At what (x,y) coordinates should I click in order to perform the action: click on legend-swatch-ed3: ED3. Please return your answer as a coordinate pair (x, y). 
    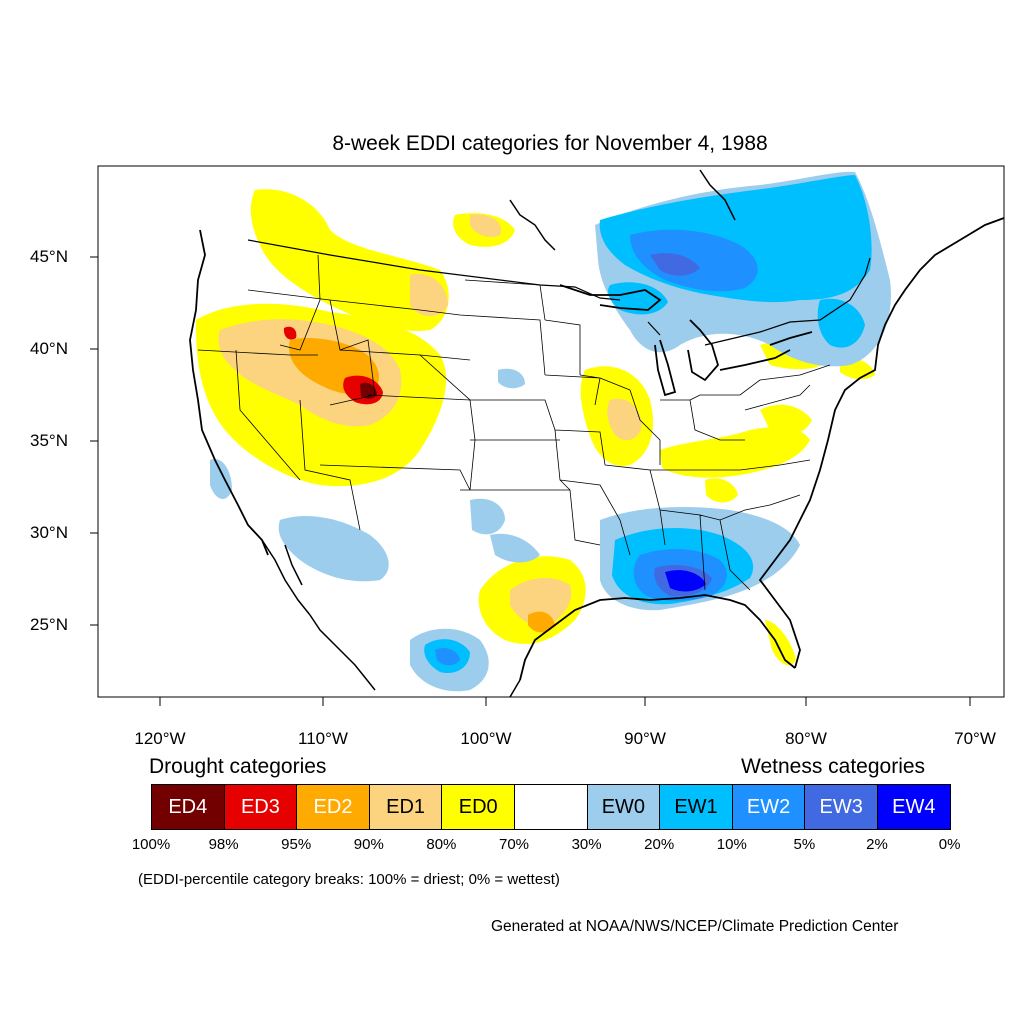
    Looking at the image, I should click on (260, 807).